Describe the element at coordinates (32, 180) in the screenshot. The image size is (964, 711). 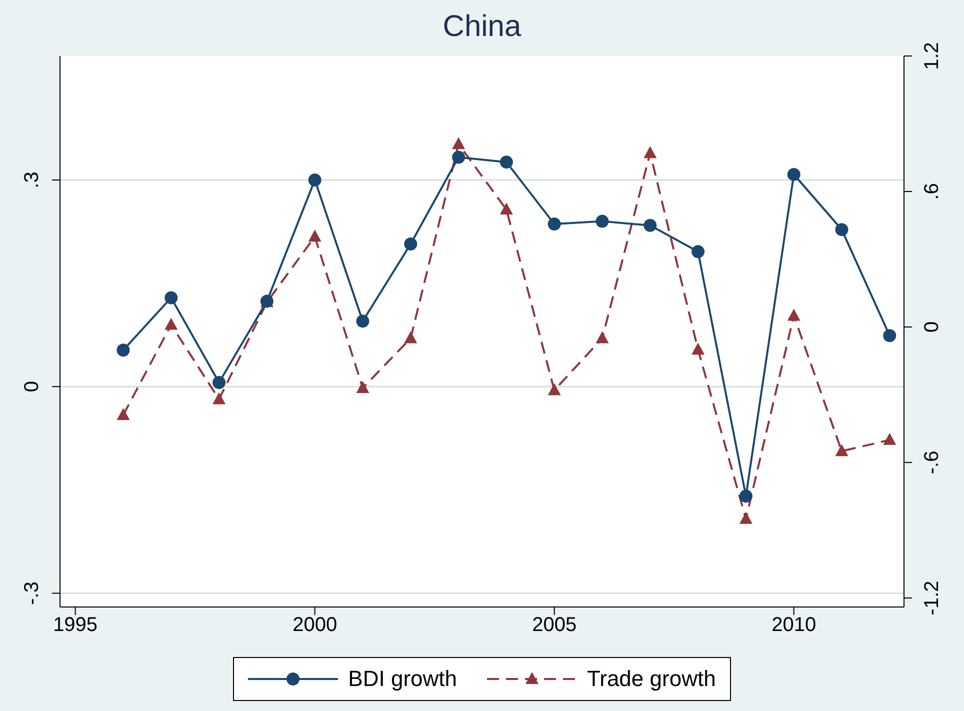
I see `y-tick-label: .3` at that location.